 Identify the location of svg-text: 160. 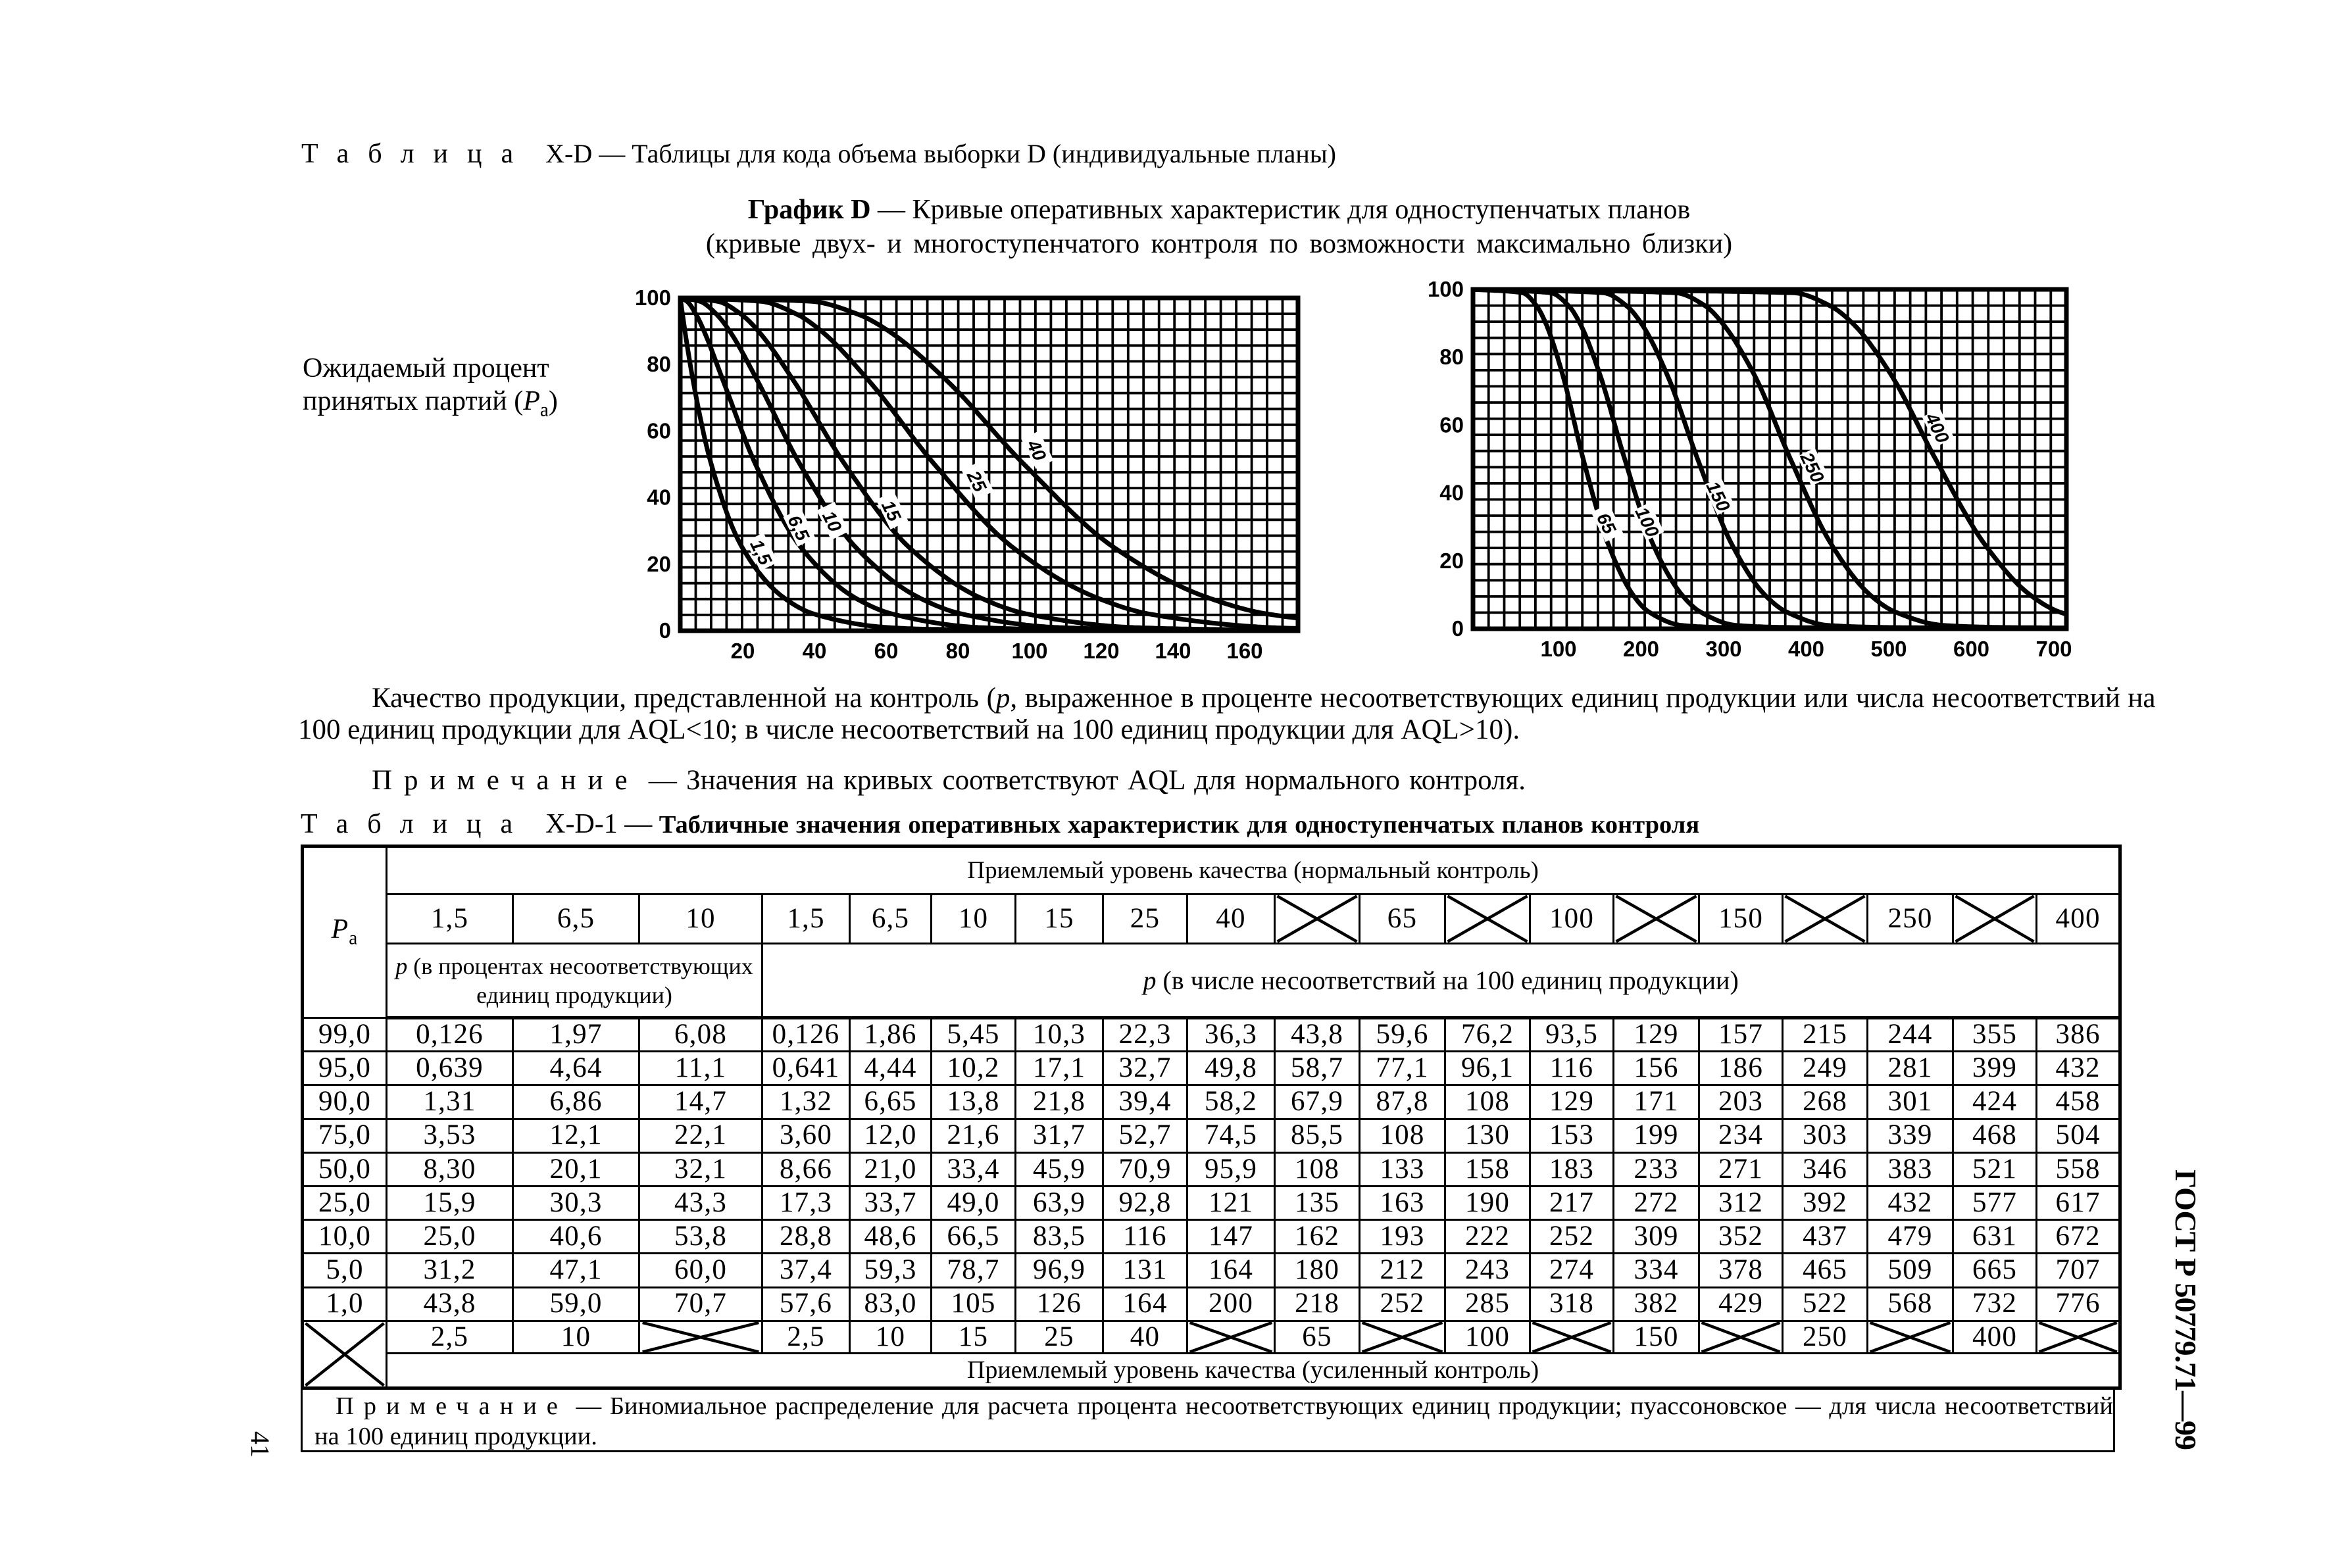
(1244, 651).